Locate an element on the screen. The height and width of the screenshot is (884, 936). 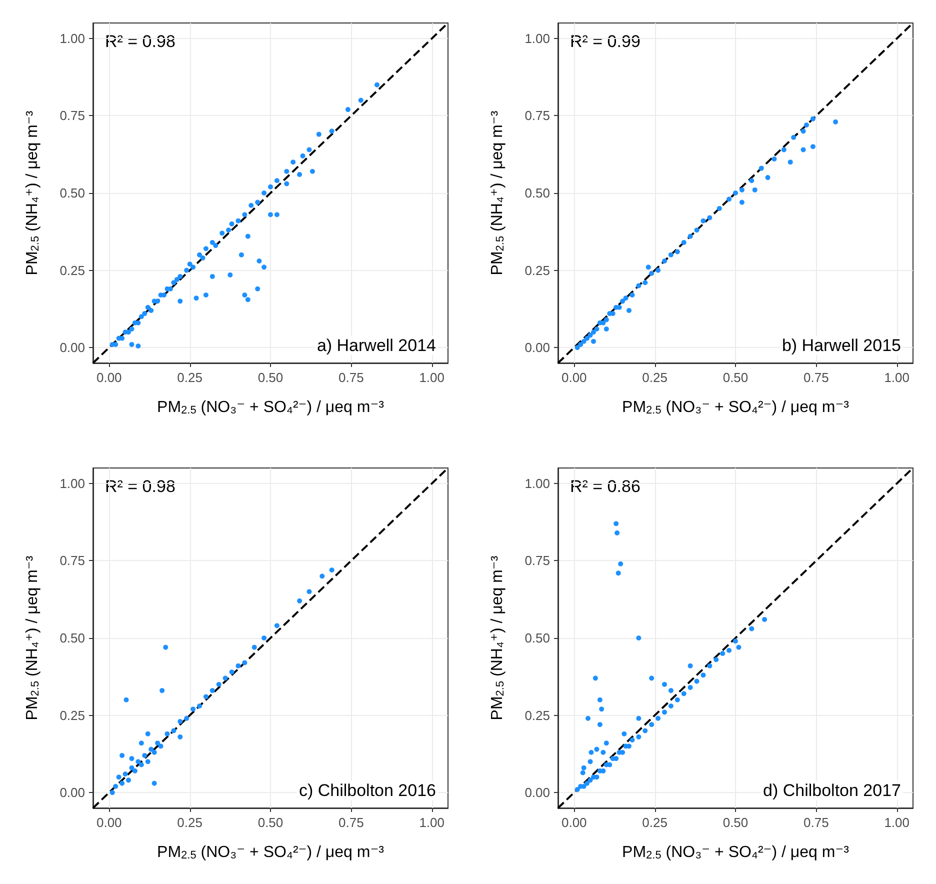
annotation: a) Harwell 2014 is located at coordinates (376, 345).